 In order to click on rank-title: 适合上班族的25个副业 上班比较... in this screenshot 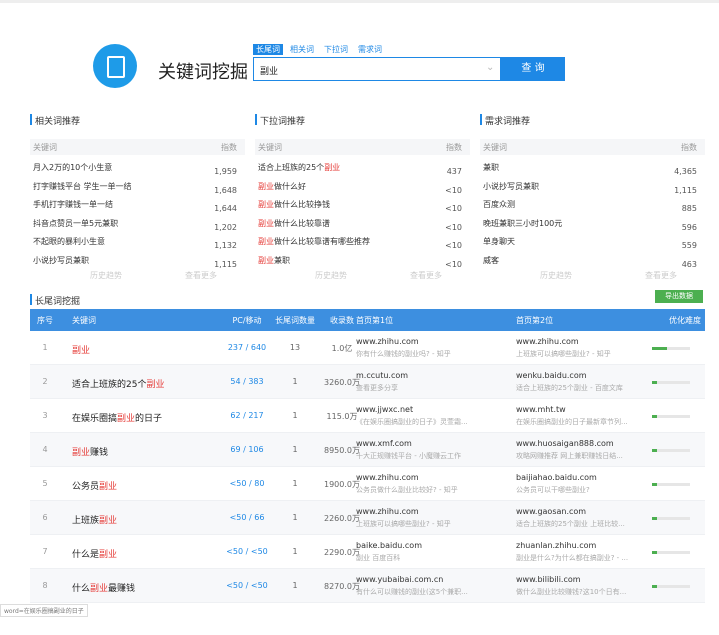, I will do `click(570, 524)`.